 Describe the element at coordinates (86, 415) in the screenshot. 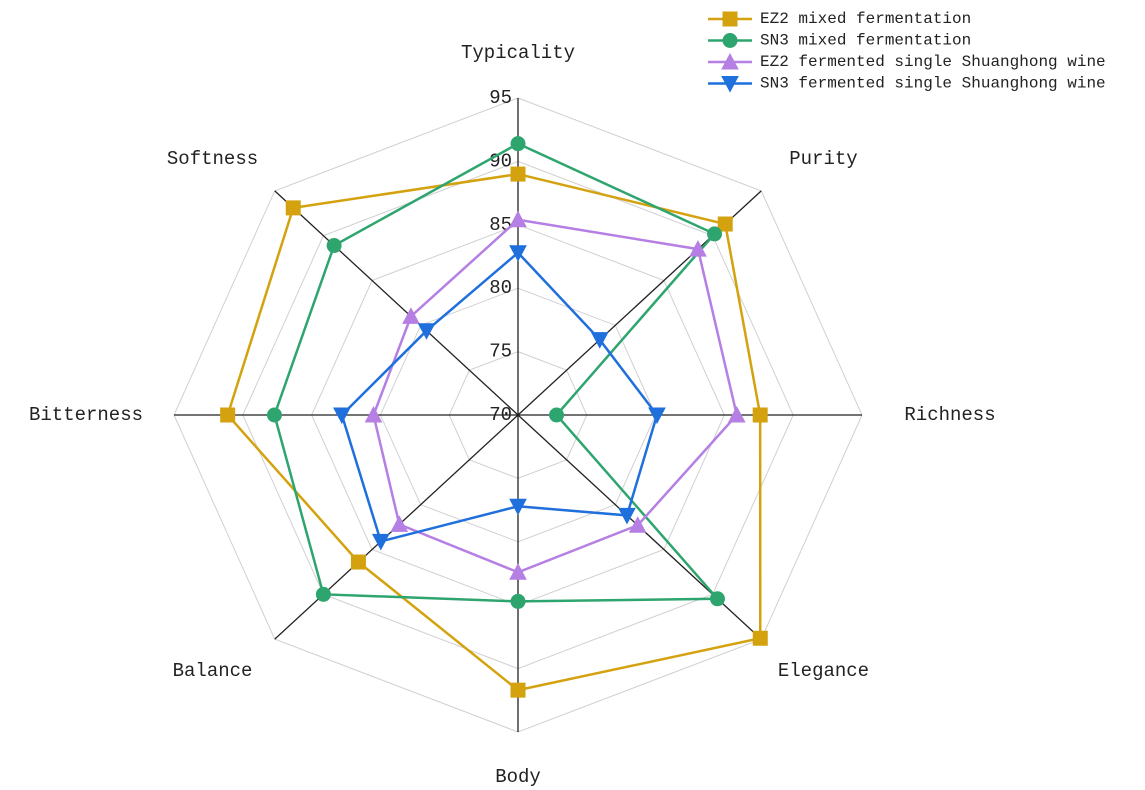

I see `category-label: Bitterness` at that location.